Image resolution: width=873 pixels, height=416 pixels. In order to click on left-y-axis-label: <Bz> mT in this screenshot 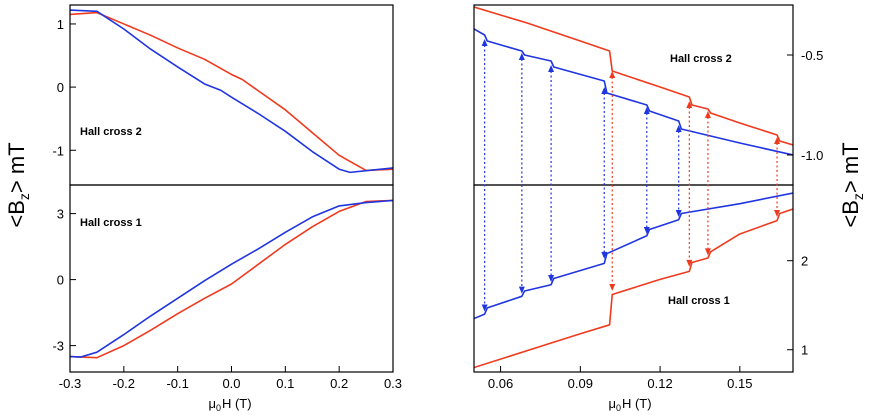, I will do `click(18, 184)`.